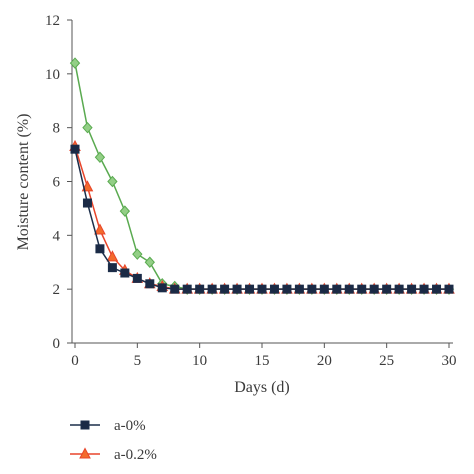  Describe the element at coordinates (386, 361) in the screenshot. I see `x-tick-label: 25` at that location.